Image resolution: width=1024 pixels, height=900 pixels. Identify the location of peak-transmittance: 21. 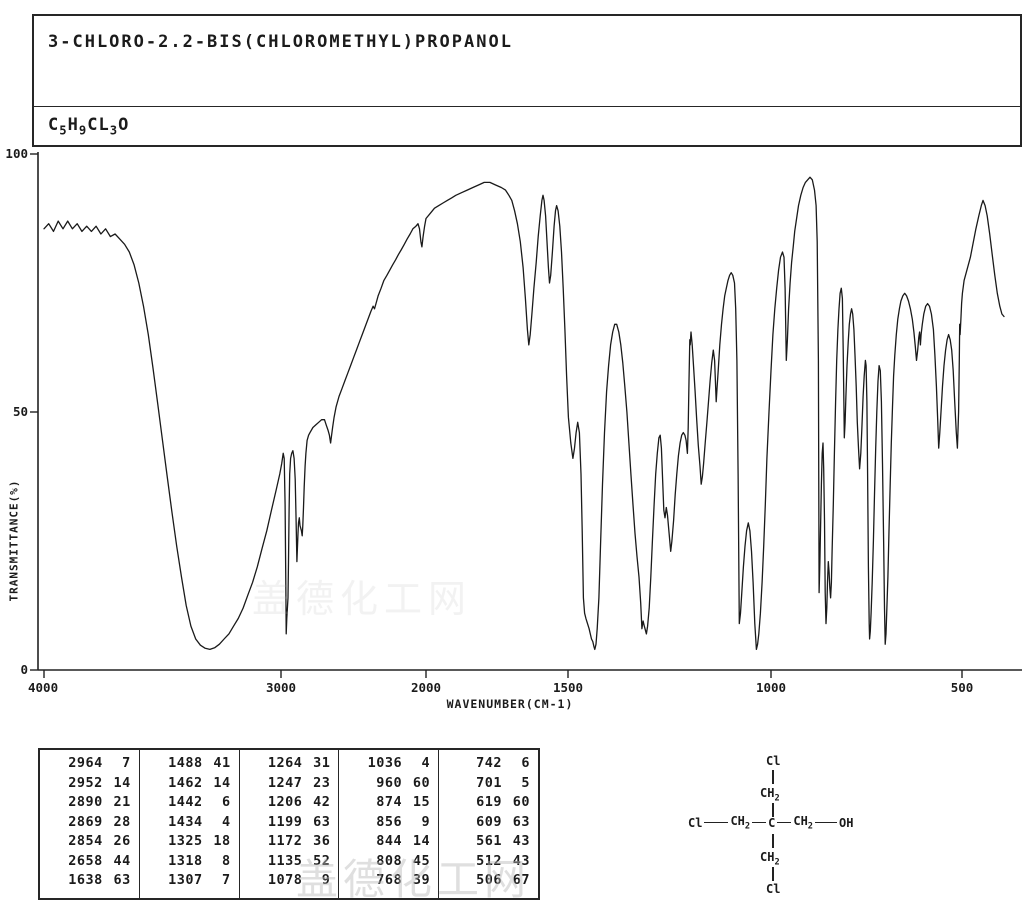
(122, 802).